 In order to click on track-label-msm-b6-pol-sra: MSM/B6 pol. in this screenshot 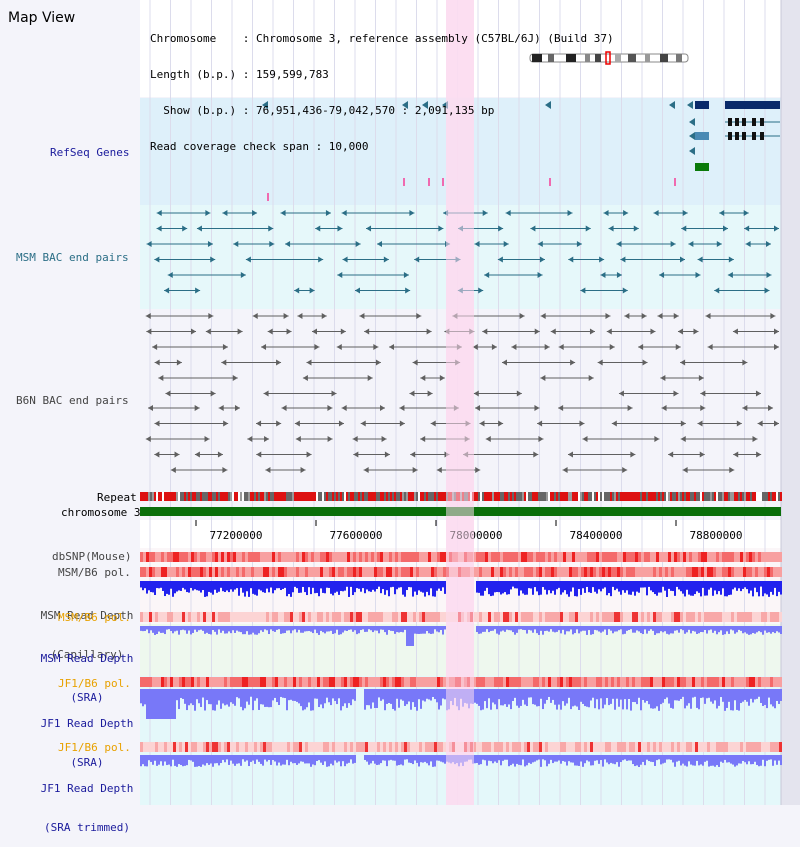, I will do `click(94, 617)`.